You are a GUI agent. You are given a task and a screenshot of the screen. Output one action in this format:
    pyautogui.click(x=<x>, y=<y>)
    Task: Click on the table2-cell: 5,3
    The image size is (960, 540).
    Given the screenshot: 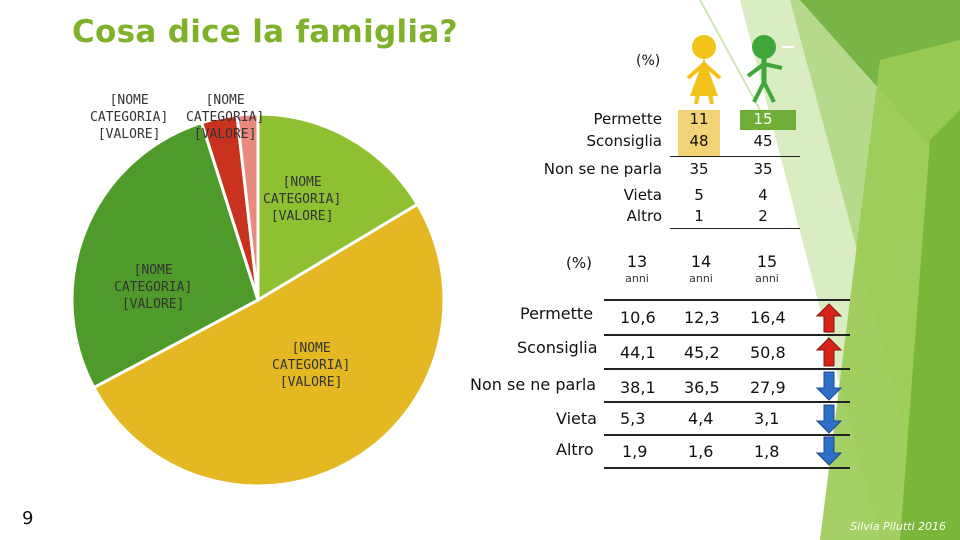 What is the action you would take?
    pyautogui.click(x=633, y=418)
    